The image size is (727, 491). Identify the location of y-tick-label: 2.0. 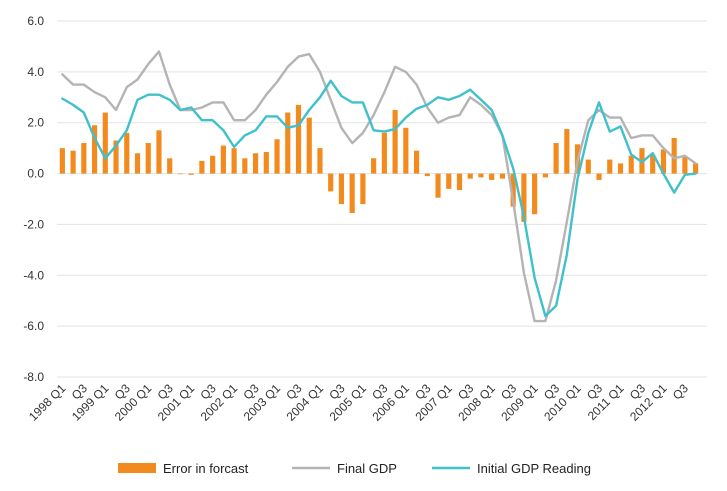
(35, 123).